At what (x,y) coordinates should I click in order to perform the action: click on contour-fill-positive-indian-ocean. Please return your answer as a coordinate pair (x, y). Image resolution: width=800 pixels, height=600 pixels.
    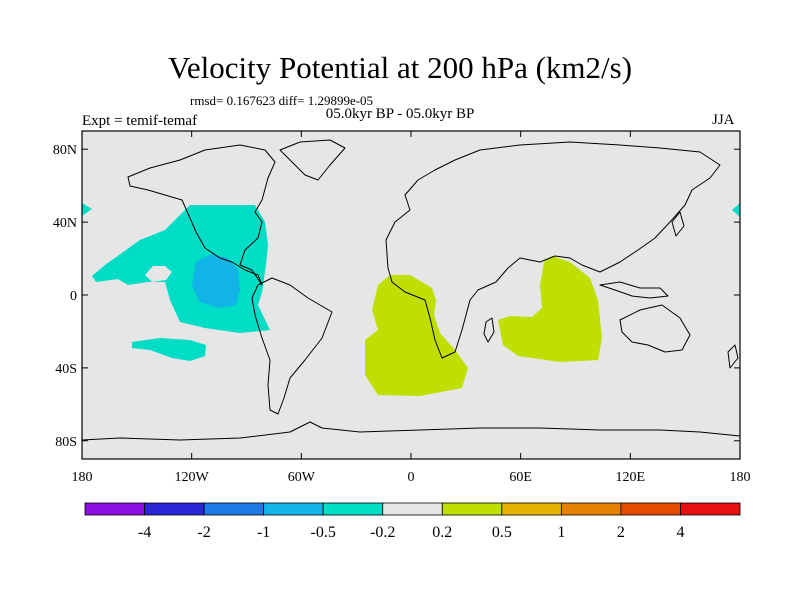
    Looking at the image, I should click on (550, 309).